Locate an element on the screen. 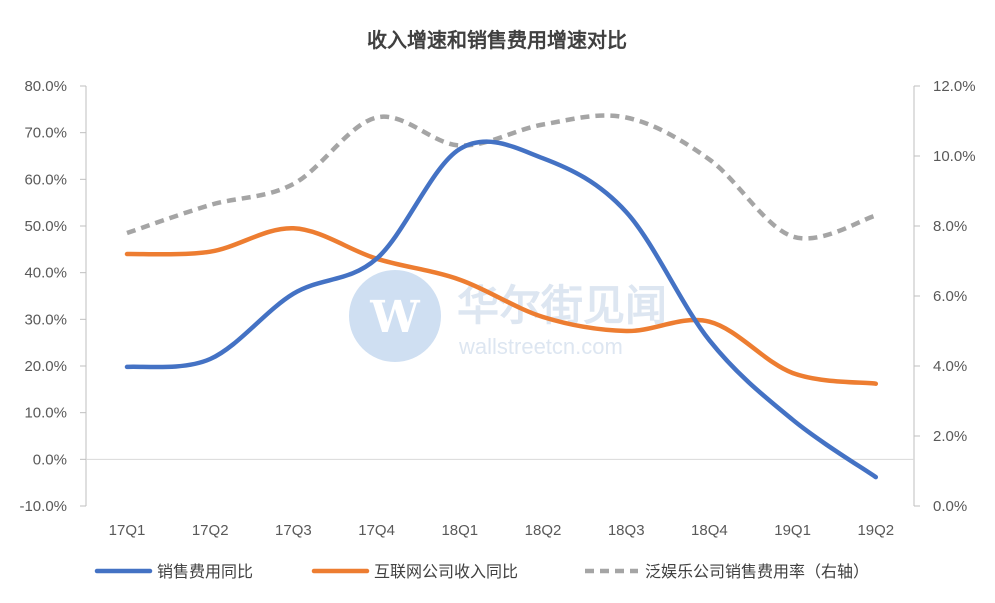  x-axis-tick-label: 17Q3 is located at coordinates (293, 530).